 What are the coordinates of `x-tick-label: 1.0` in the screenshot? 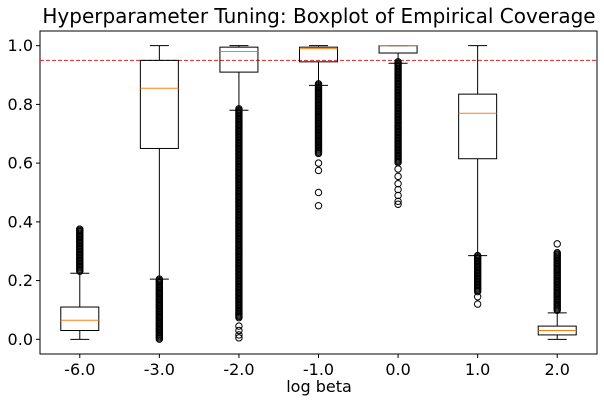 It's located at (477, 369).